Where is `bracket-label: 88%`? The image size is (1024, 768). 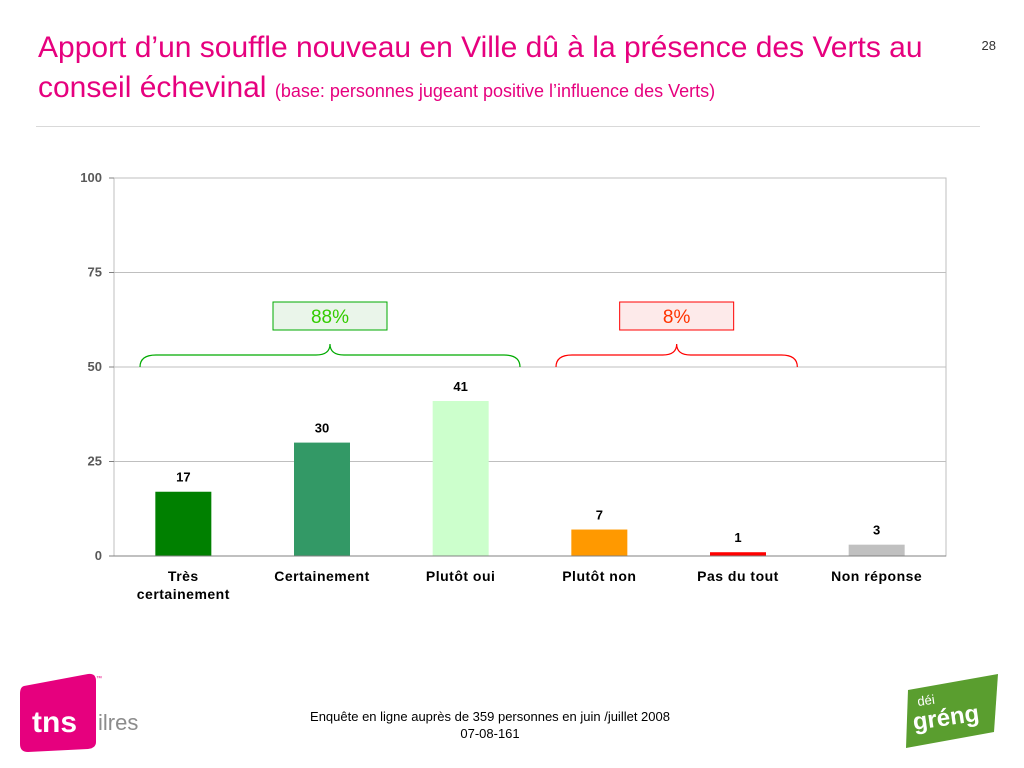
bracket-label: 88% is located at coordinates (330, 317).